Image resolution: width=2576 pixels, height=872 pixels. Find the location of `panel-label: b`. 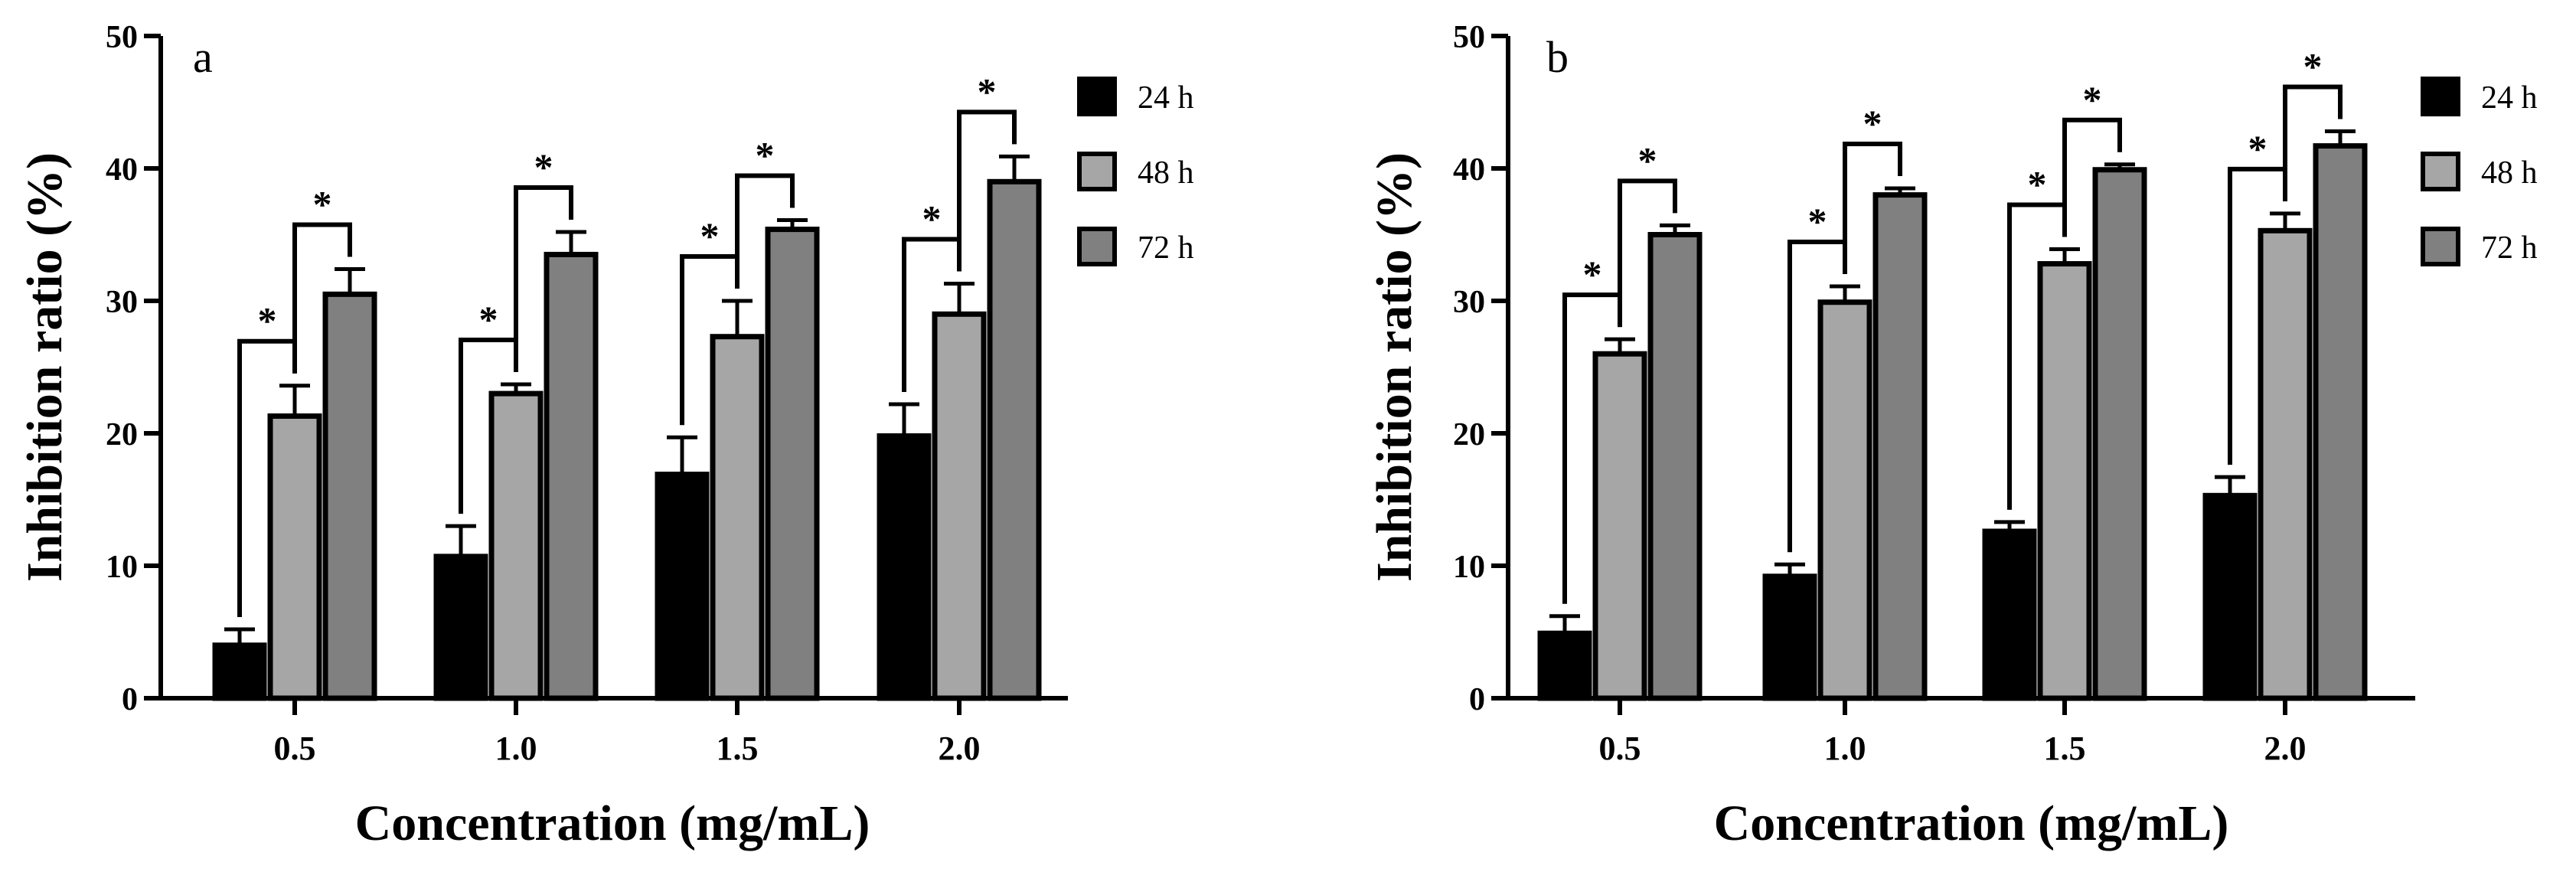

panel-label: b is located at coordinates (1557, 57).